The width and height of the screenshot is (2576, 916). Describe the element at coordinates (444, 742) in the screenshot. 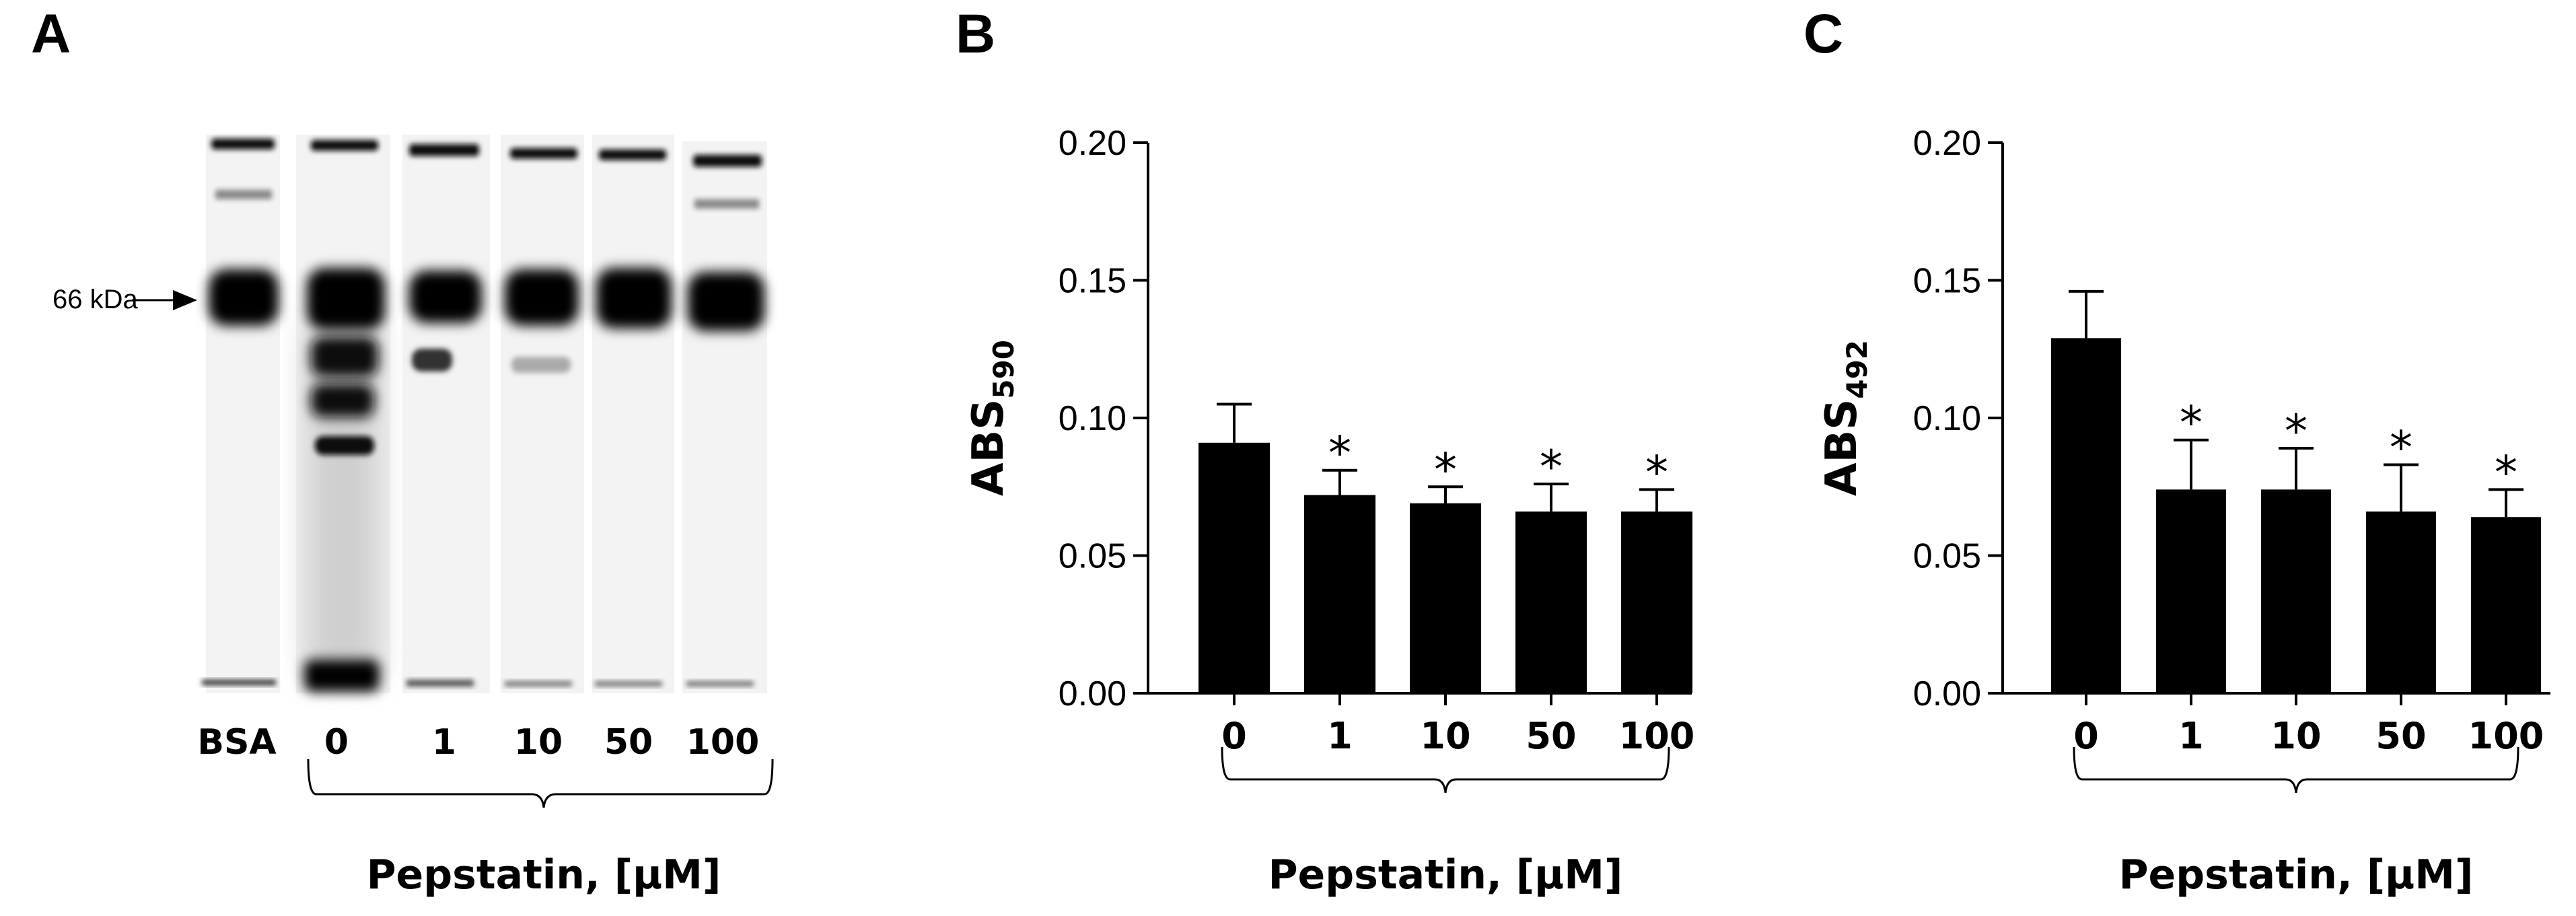

I see `lane-label-1: 1` at that location.